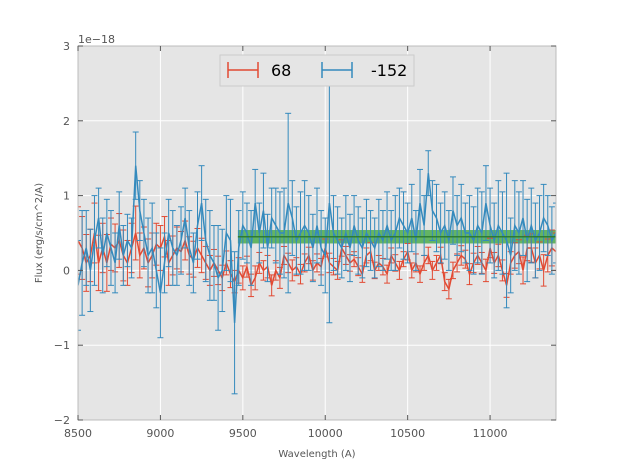  I want to click on x-tick-label-4: 10500, so click(407, 433).